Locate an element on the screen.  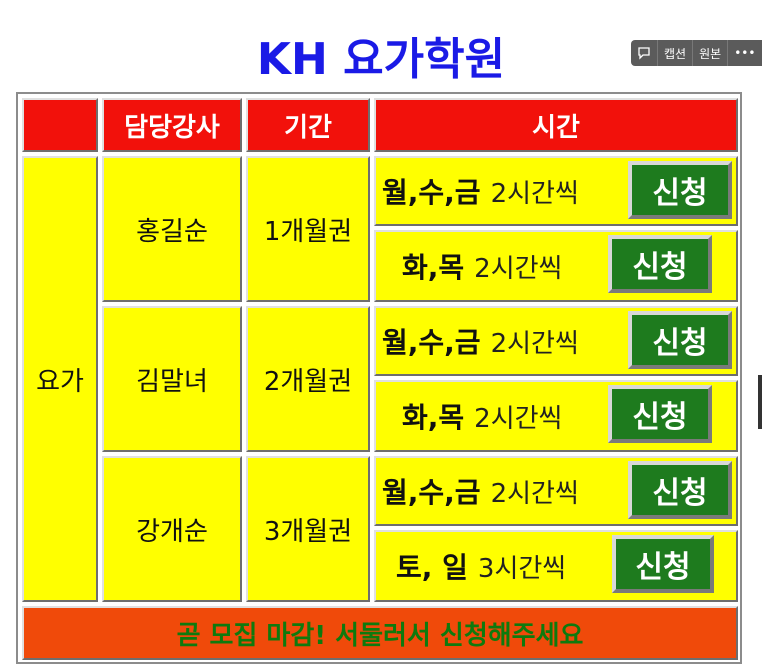
header-empty-cell is located at coordinates (60, 125).